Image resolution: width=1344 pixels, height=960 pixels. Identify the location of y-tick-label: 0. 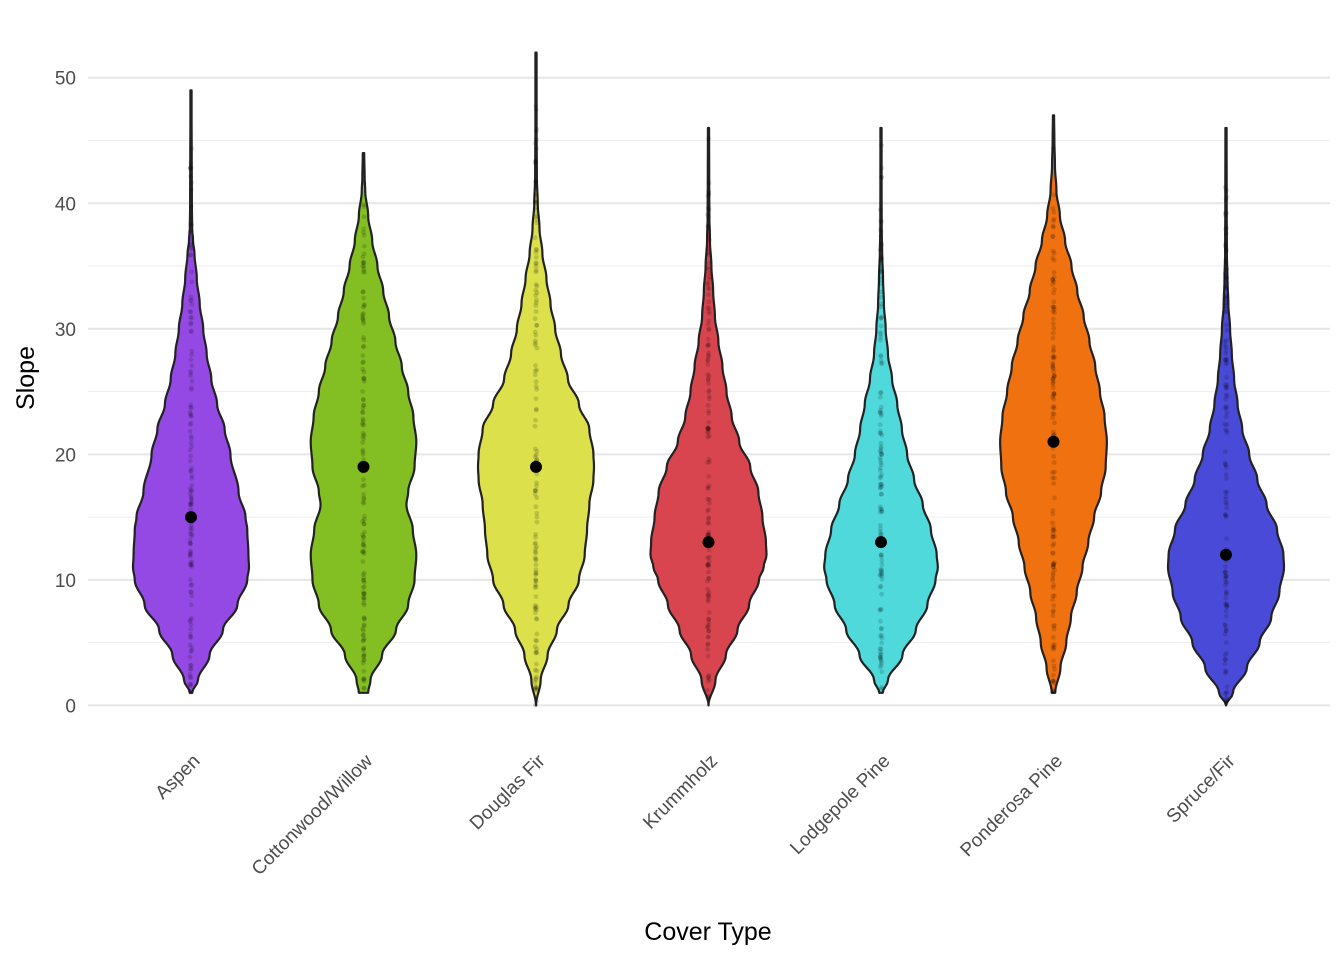
(70, 706).